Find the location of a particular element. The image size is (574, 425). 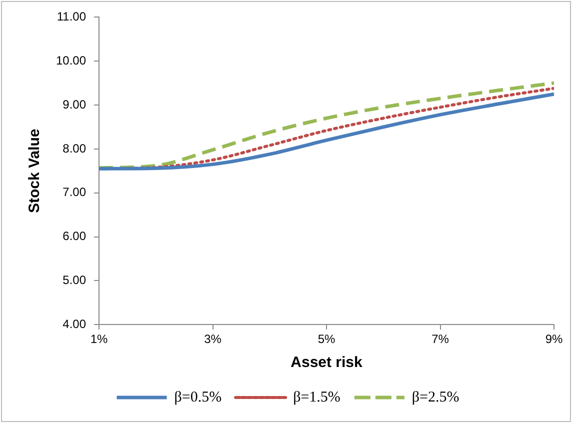

x-tick-label: 7% is located at coordinates (441, 339).